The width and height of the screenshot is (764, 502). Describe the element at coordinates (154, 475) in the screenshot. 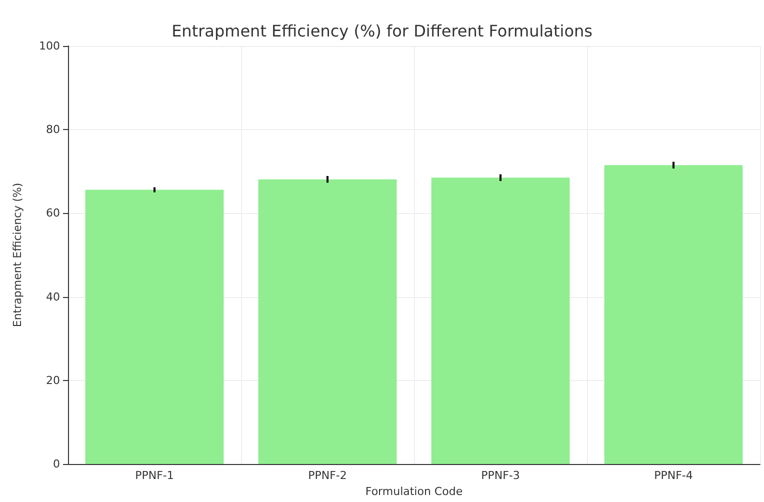

I see `x-tick-label: PPNF-1` at that location.